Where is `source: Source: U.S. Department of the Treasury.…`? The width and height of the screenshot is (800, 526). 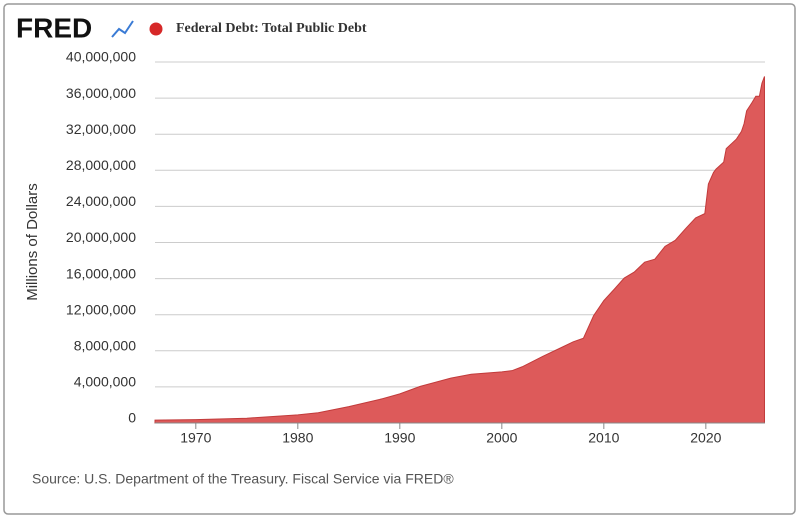
source: Source: U.S. Department of the Treasury.… is located at coordinates (243, 479).